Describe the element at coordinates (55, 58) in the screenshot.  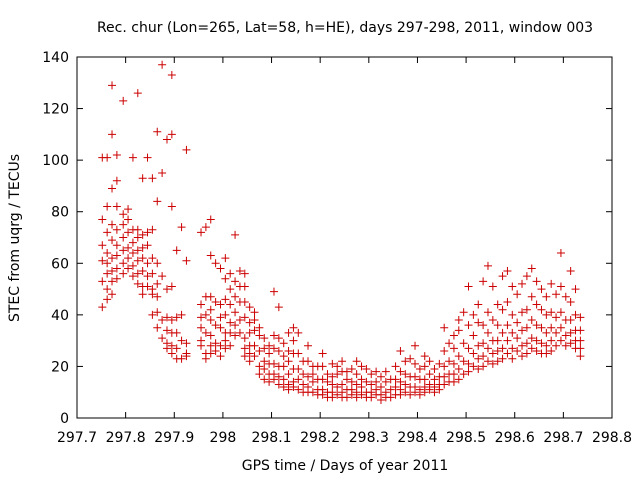
I see `y-tick-label: 140` at that location.